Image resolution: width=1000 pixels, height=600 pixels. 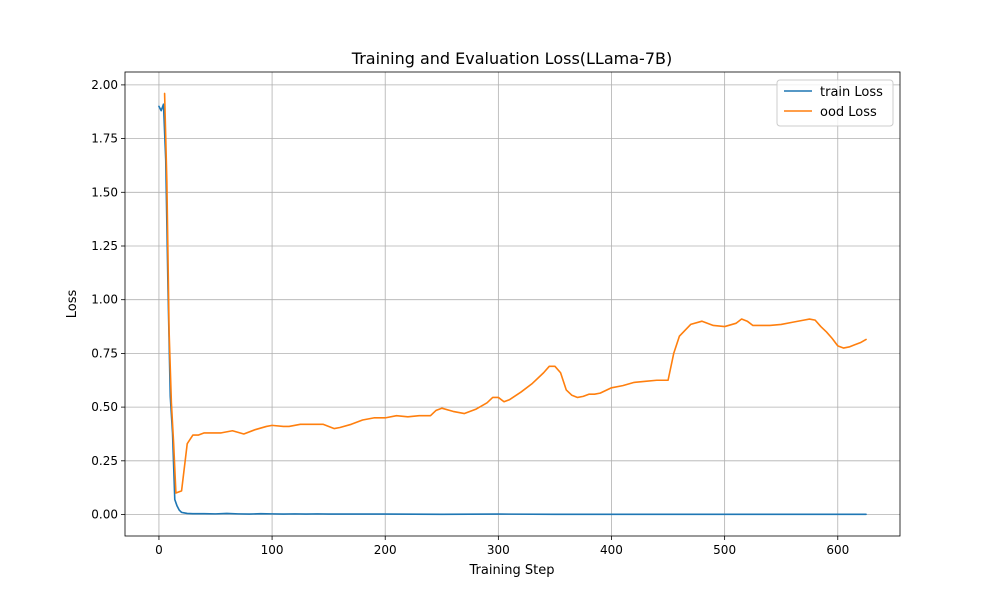 I want to click on chart-title: Training and Evaluation Loss(LLama-7B), so click(x=511, y=58).